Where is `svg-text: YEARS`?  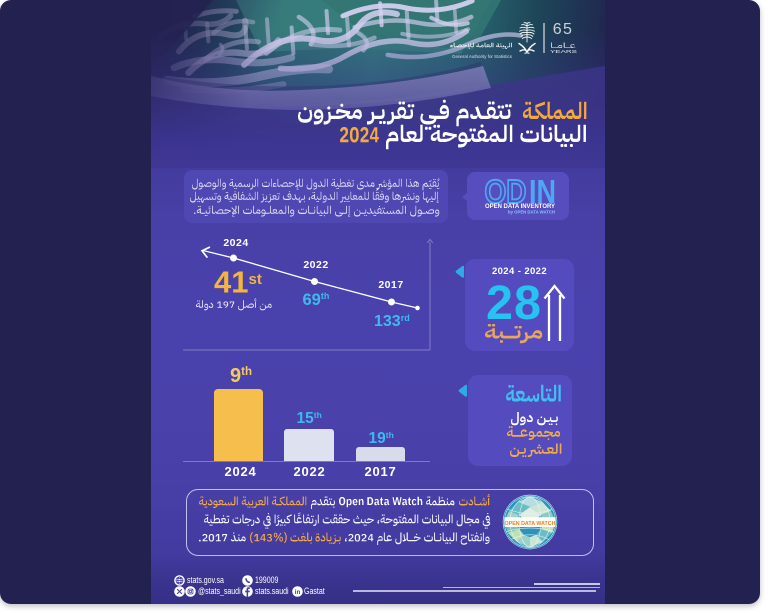 svg-text: YEARS is located at coordinates (564, 51).